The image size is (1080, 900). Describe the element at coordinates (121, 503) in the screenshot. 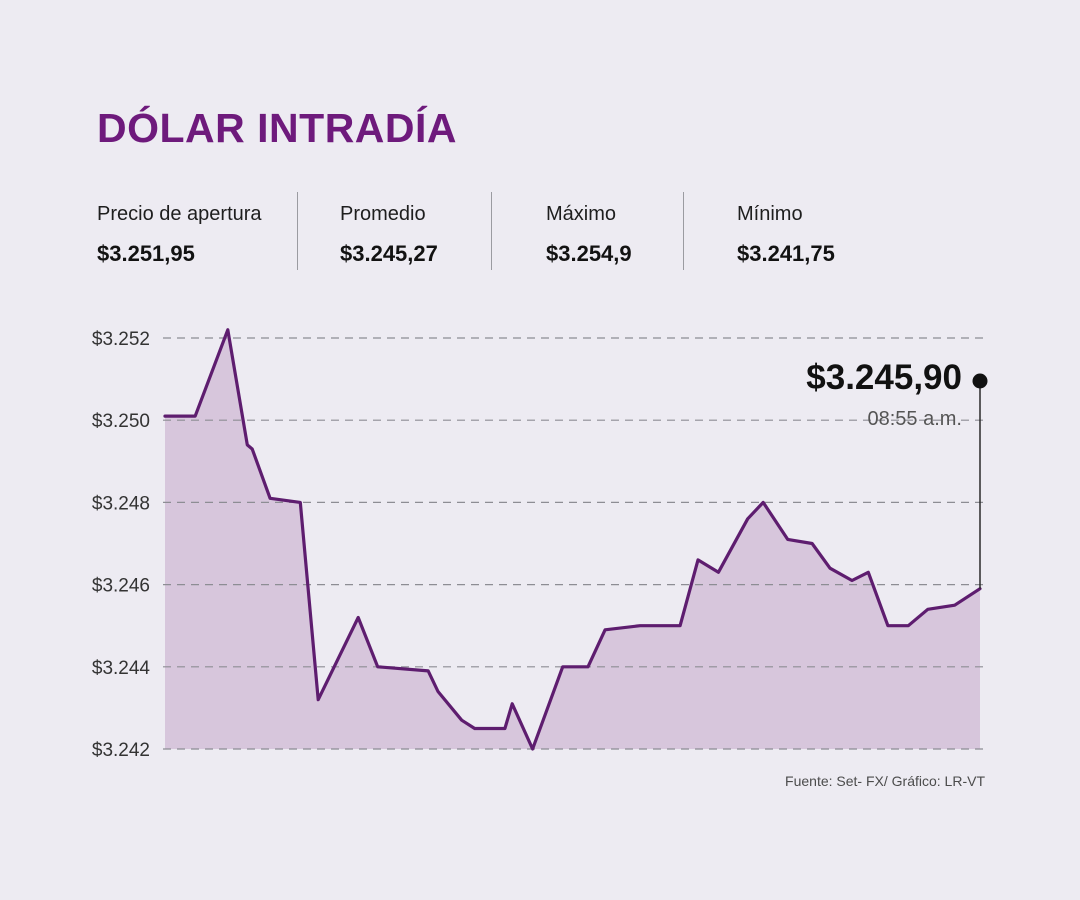

I see `y-axis-label: $3.248` at that location.